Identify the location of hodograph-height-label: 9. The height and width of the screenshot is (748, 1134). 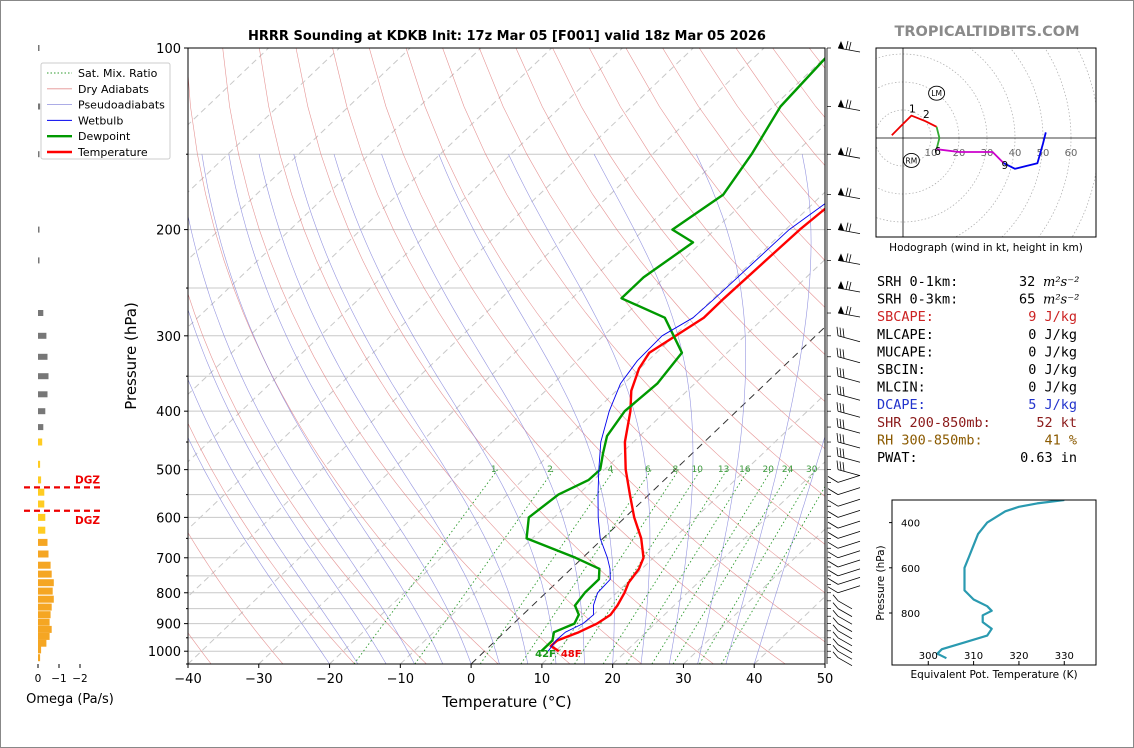
(1004, 166).